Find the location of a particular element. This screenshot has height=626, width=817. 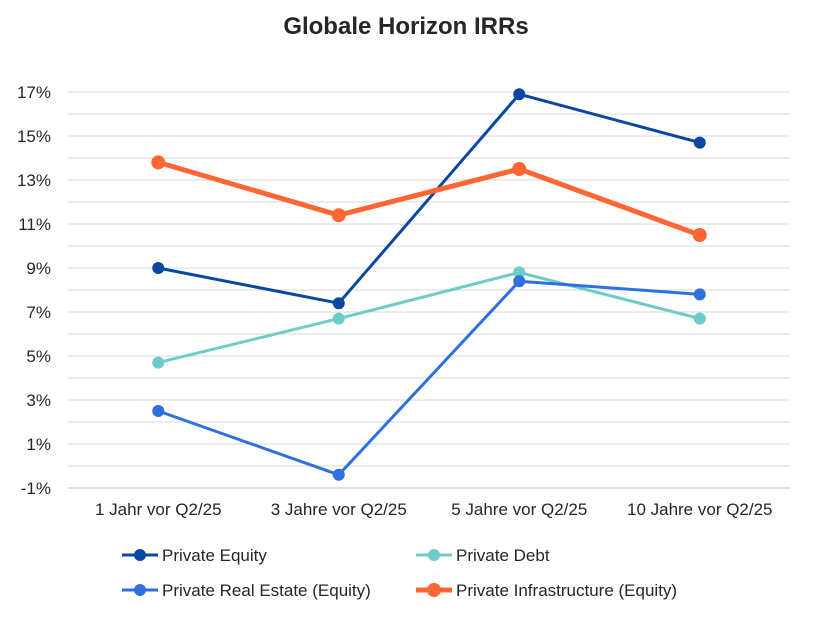

y-tick-label: 1% is located at coordinates (38, 444).